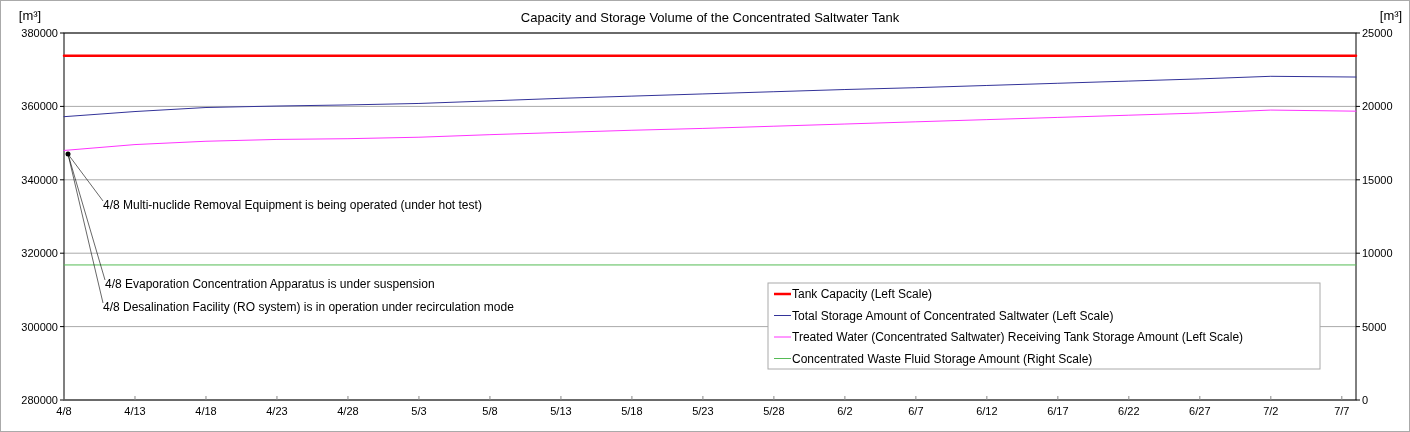 The width and height of the screenshot is (1410, 432). What do you see at coordinates (953, 315) in the screenshot?
I see `legend-label: Total Storage Amount of Concentrated Saltwater (Left Scale)` at bounding box center [953, 315].